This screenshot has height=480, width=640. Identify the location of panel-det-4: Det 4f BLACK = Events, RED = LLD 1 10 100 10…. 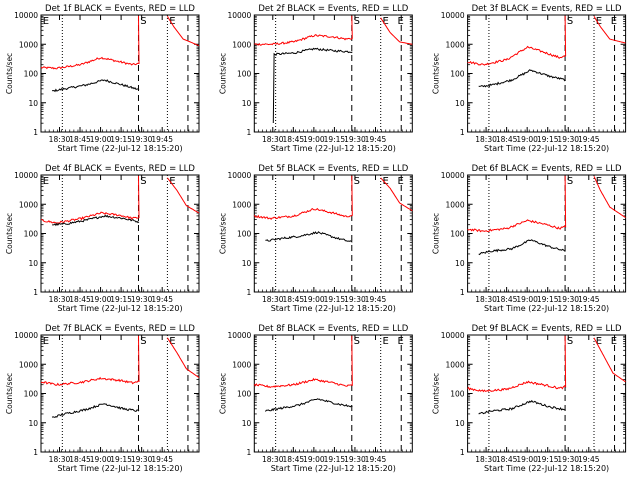
(102, 238).